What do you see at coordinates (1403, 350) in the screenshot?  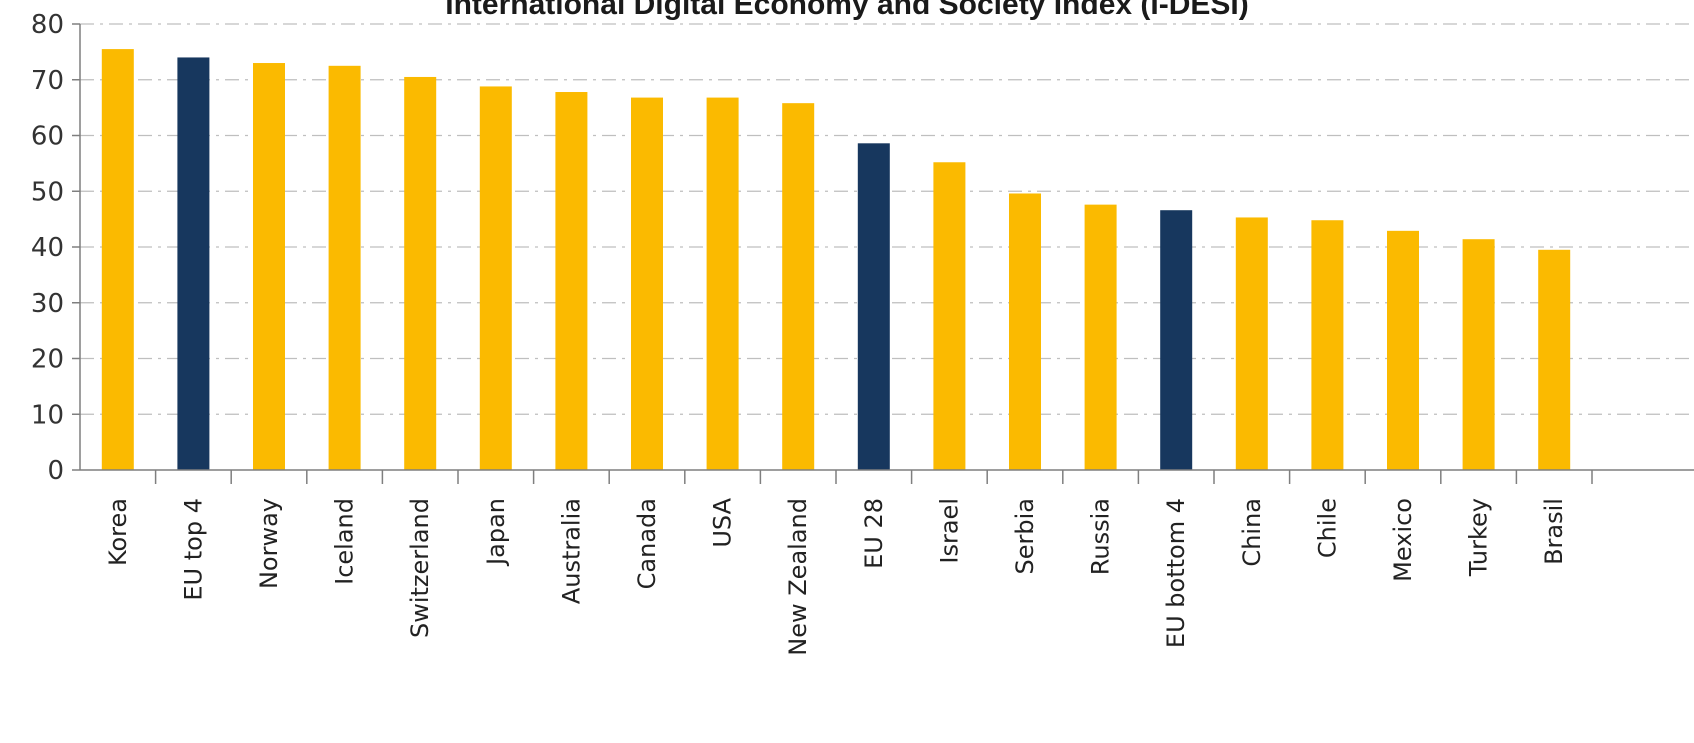 I see `bar-mexico` at bounding box center [1403, 350].